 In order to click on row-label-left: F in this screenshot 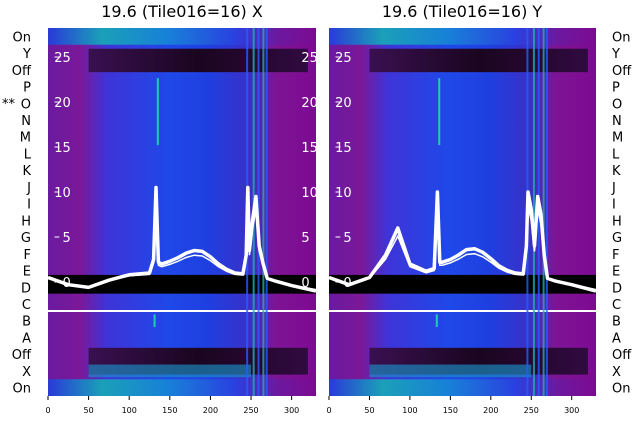, I will do `click(27, 255)`.